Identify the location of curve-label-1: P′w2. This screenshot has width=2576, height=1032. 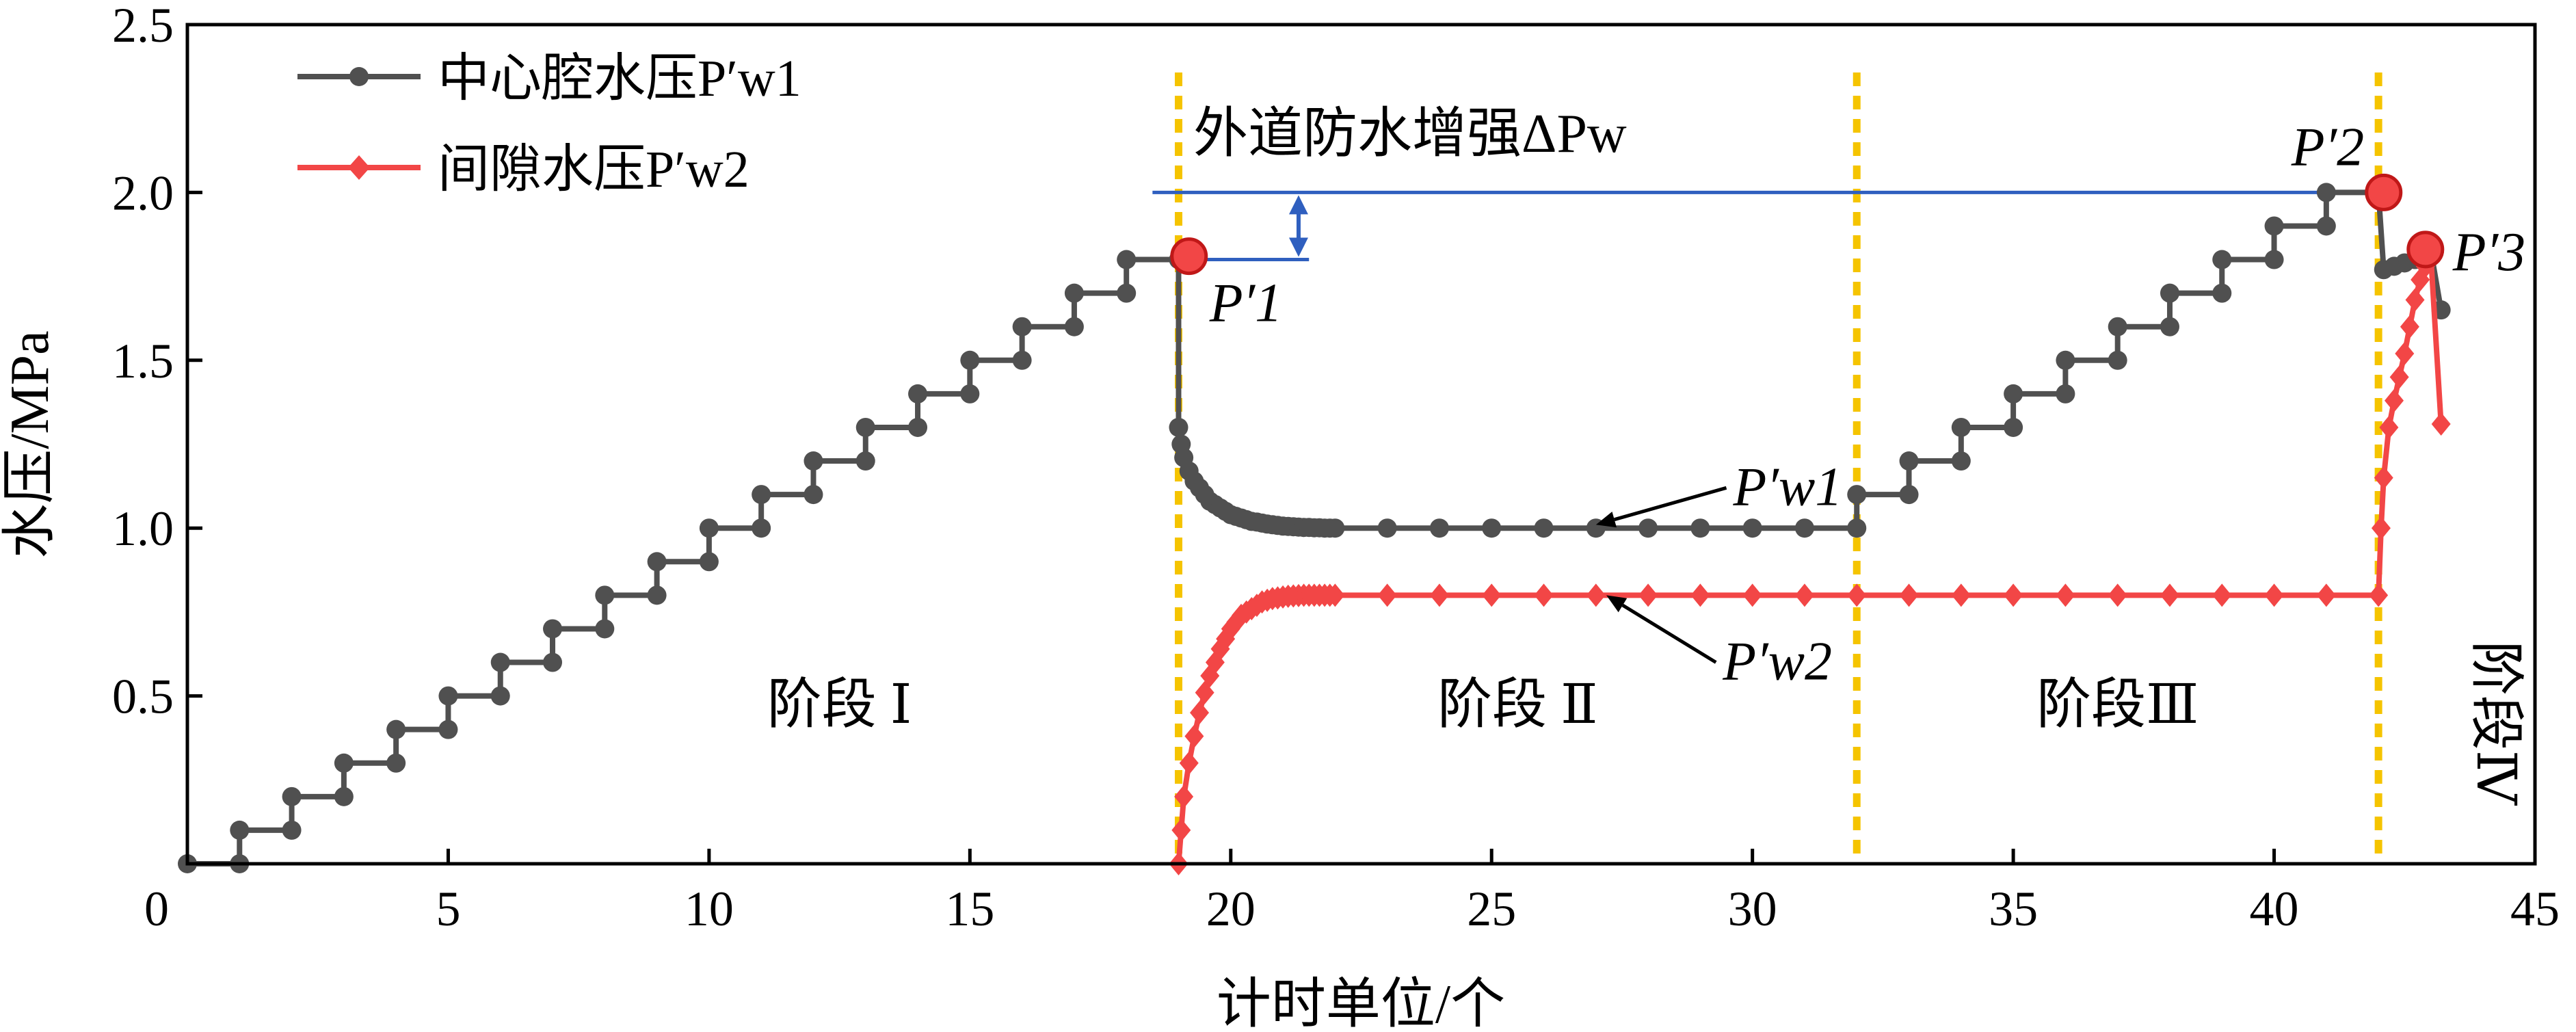
(1777, 662).